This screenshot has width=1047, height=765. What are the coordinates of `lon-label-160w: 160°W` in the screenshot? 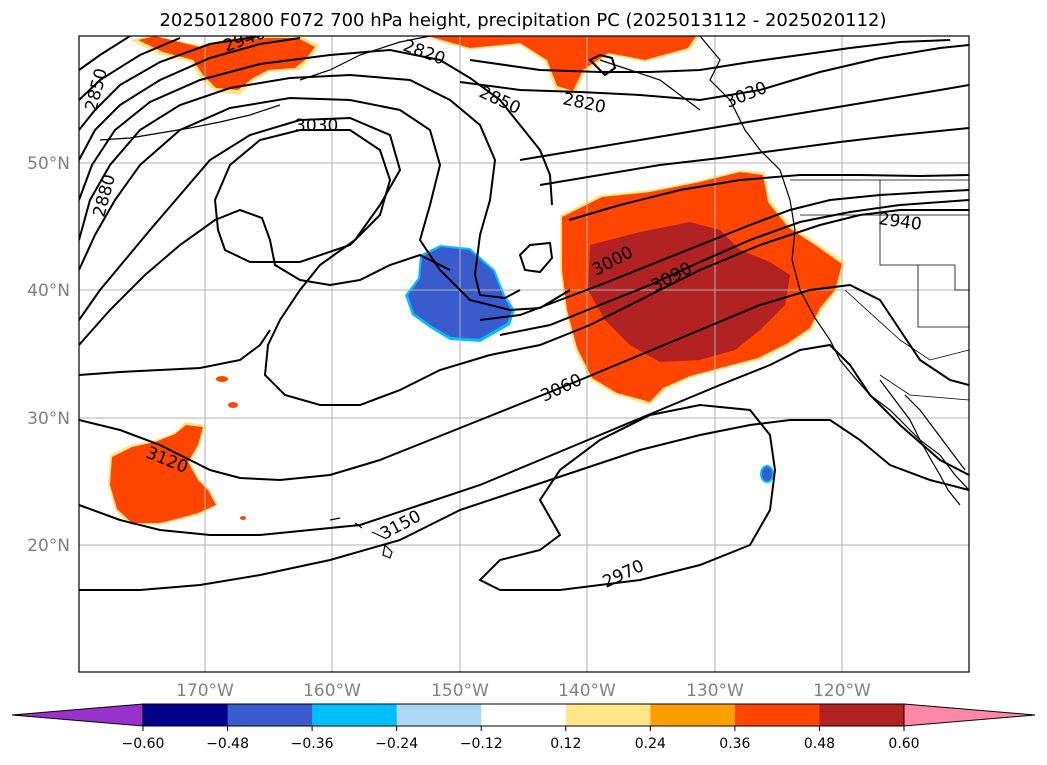 It's located at (332, 691).